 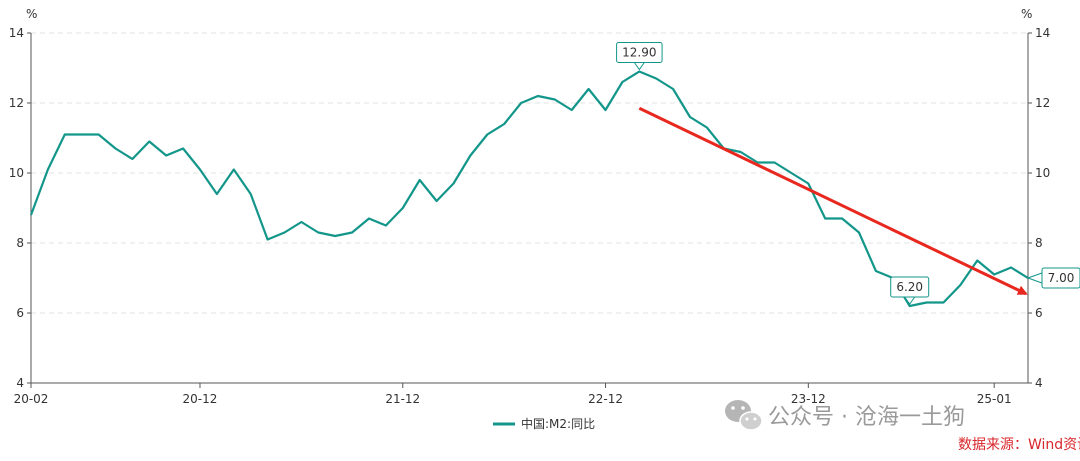 What do you see at coordinates (513, 394) in the screenshot?
I see `x-tick-labels: 20-02 20-12 21-12 22-12 23-12 25-01` at bounding box center [513, 394].